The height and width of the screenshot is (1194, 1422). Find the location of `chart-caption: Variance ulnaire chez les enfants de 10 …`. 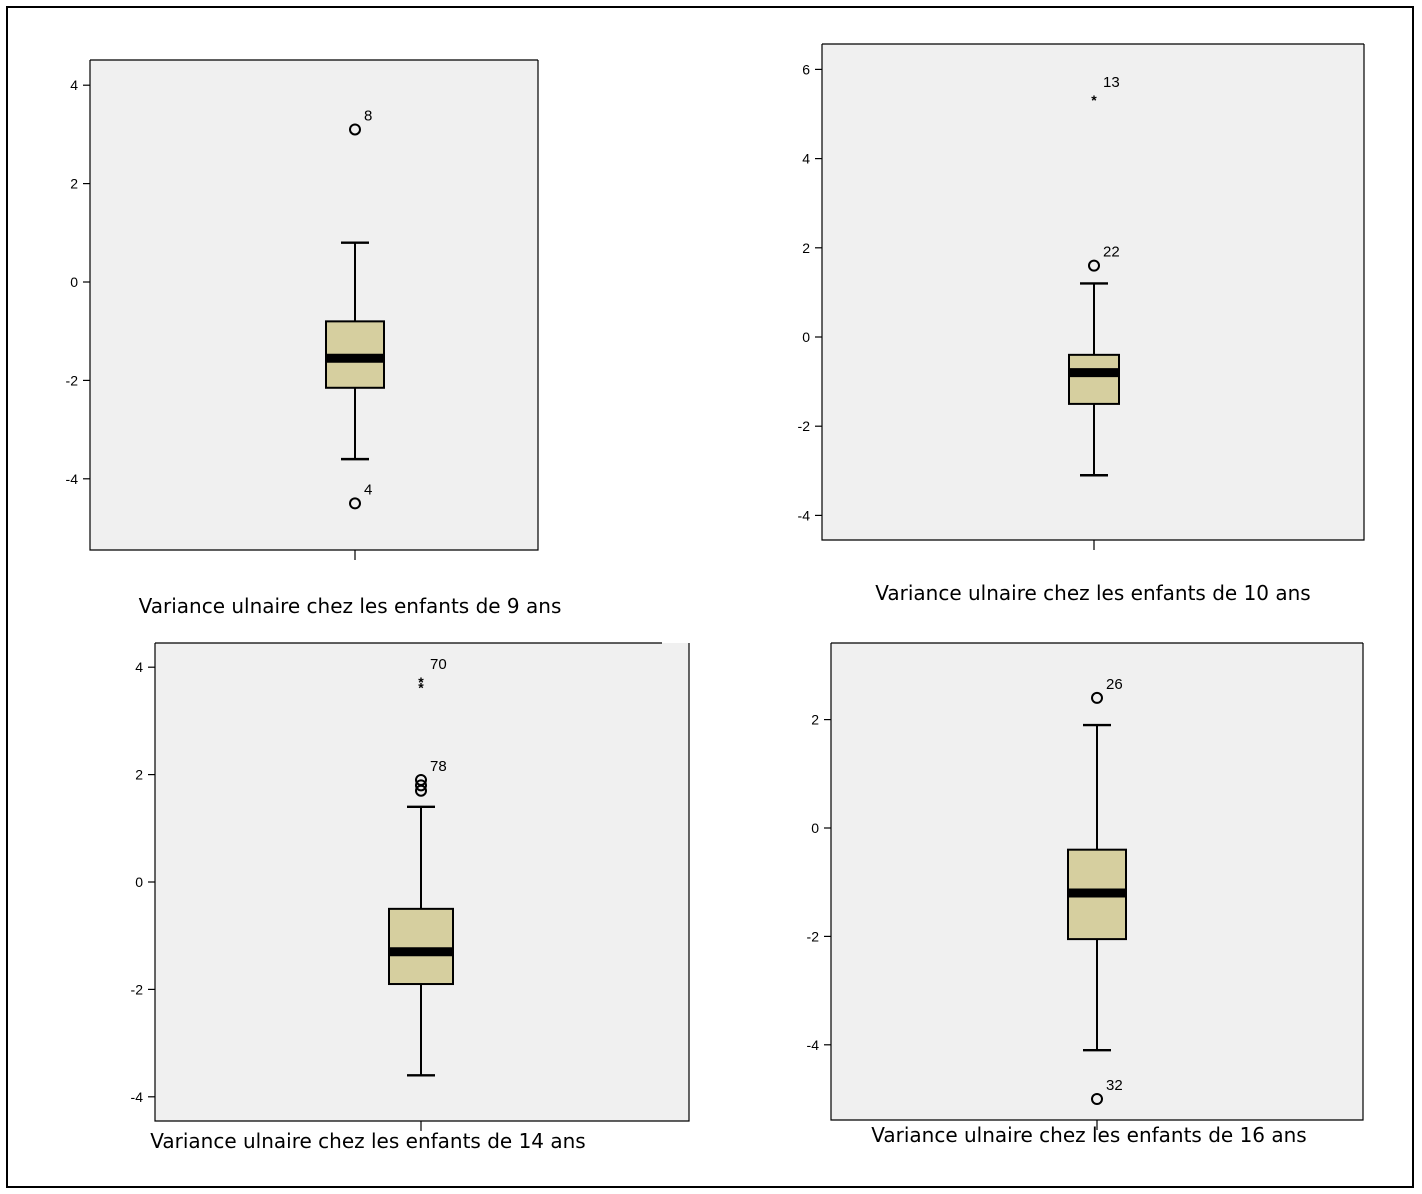

chart-caption: Variance ulnaire chez les enfants de 10 … is located at coordinates (1092, 593).